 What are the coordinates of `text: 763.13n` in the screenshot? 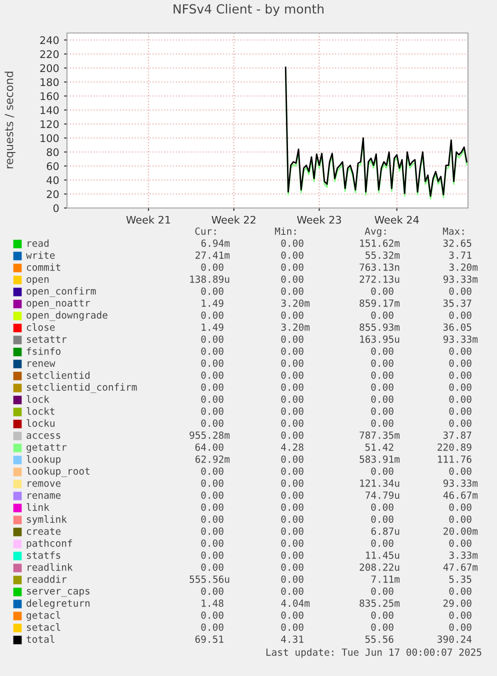 It's located at (380, 267).